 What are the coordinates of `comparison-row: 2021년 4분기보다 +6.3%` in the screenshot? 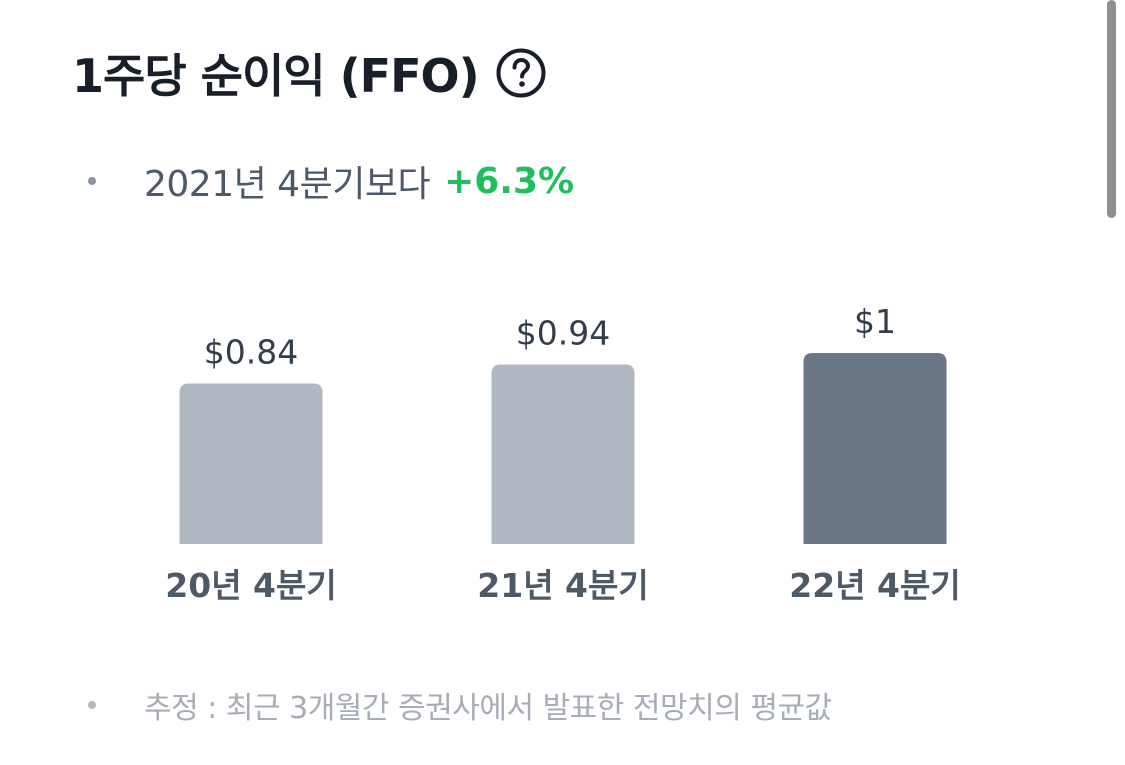 It's located at (331, 181).